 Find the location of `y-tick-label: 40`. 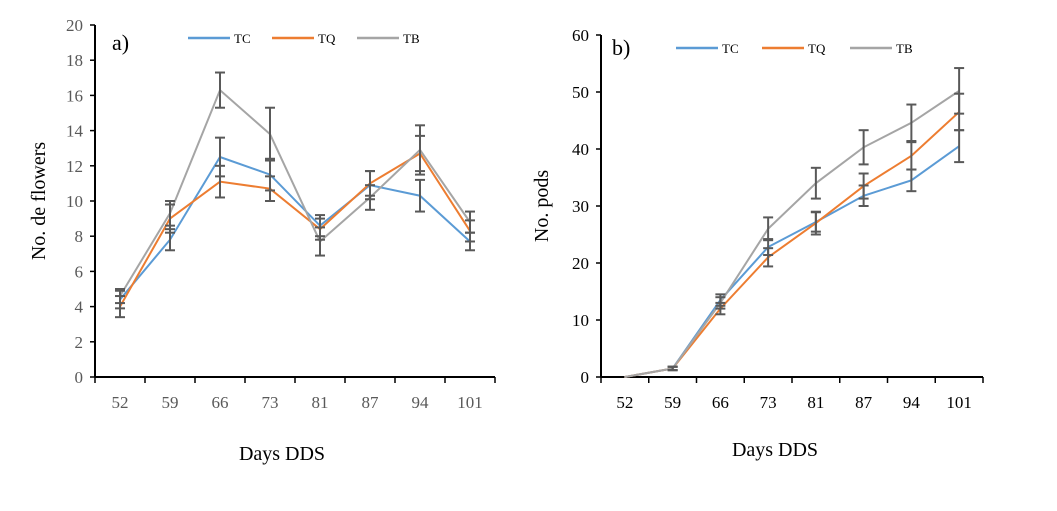

y-tick-label: 40 is located at coordinates (580, 149).